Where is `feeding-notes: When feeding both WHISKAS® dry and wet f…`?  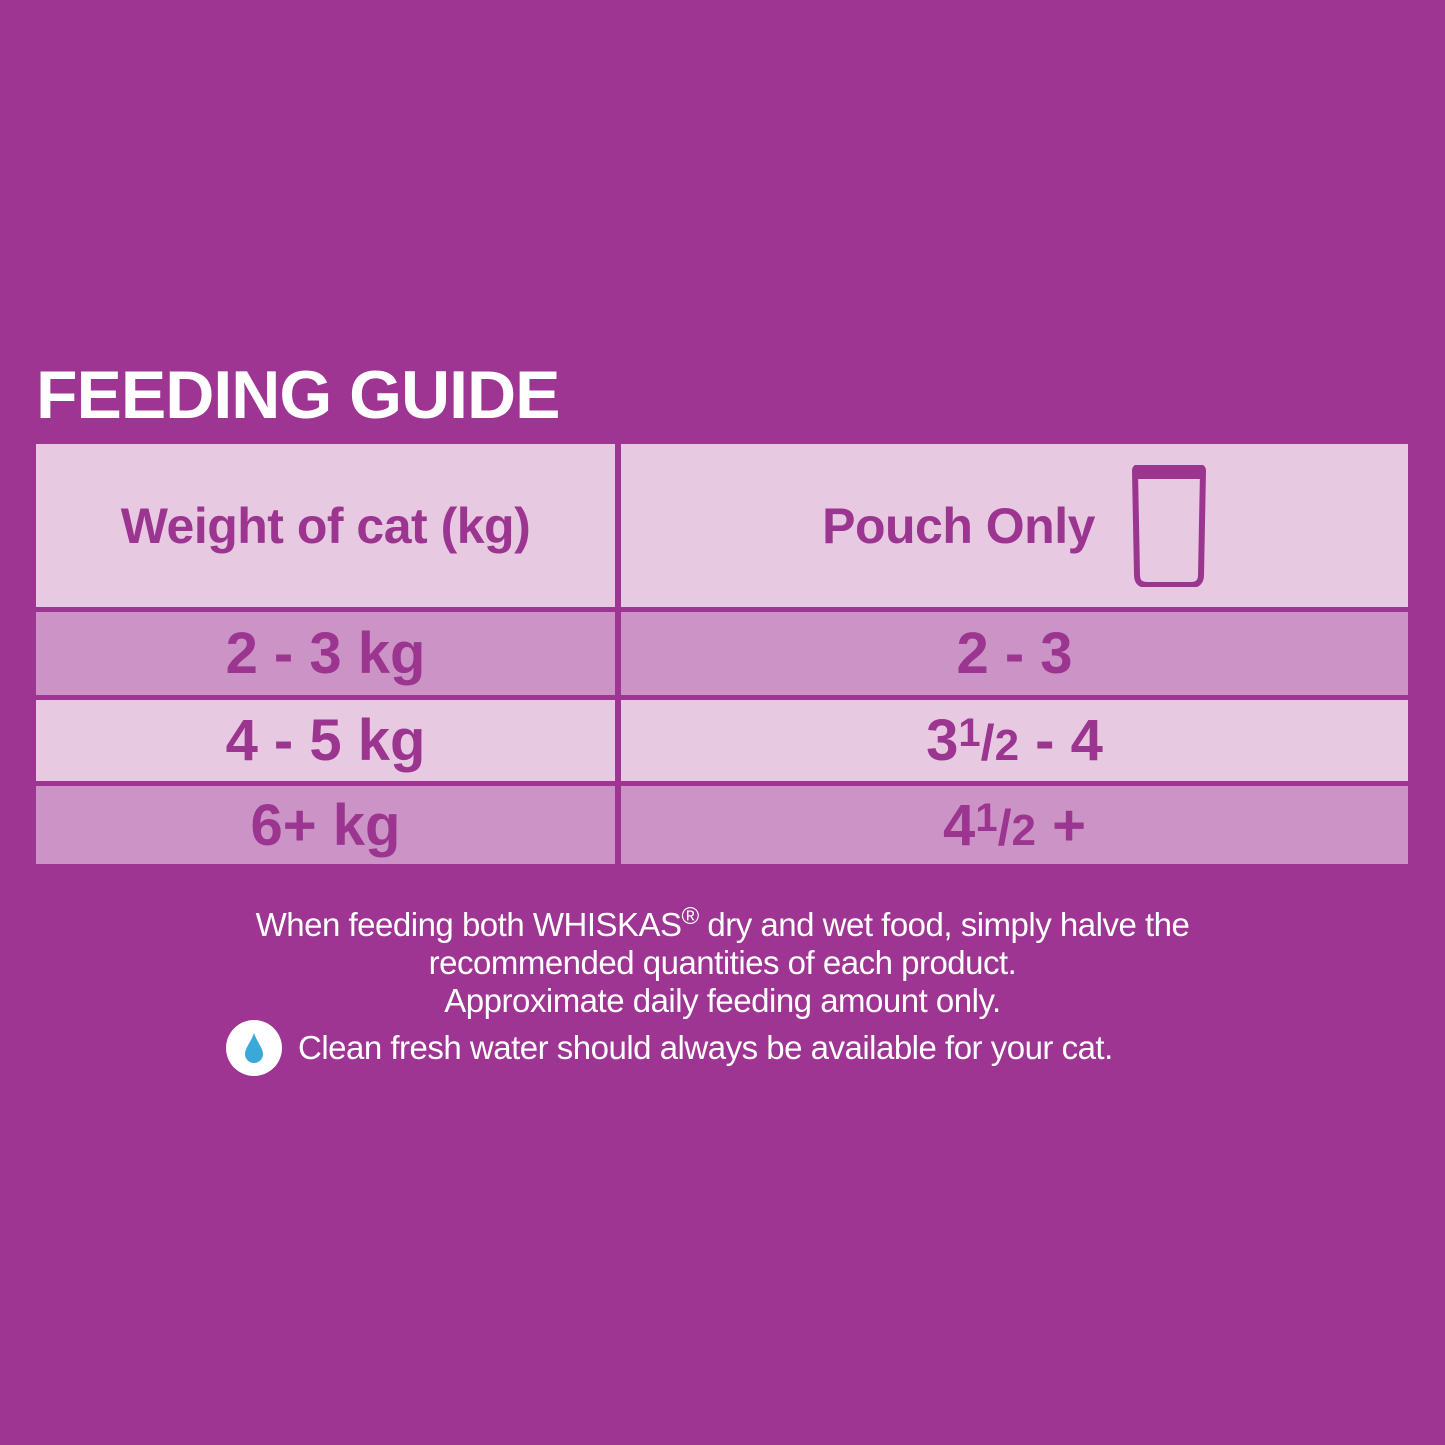
feeding-notes: When feeding both WHISKAS® dry and wet f… is located at coordinates (722, 959).